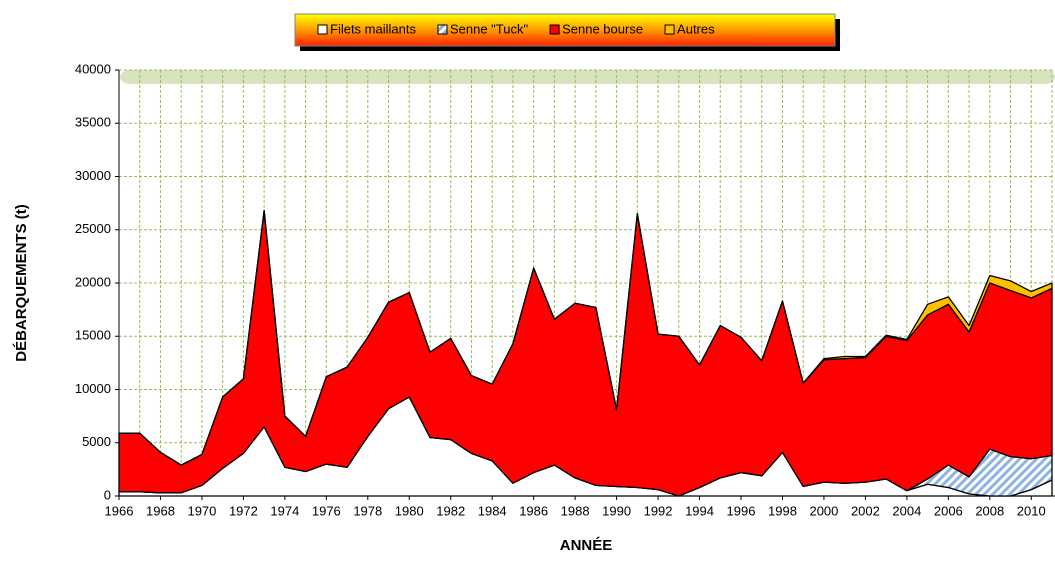 The width and height of the screenshot is (1055, 571). What do you see at coordinates (96, 441) in the screenshot?
I see `y-tick-label: 5000` at bounding box center [96, 441].